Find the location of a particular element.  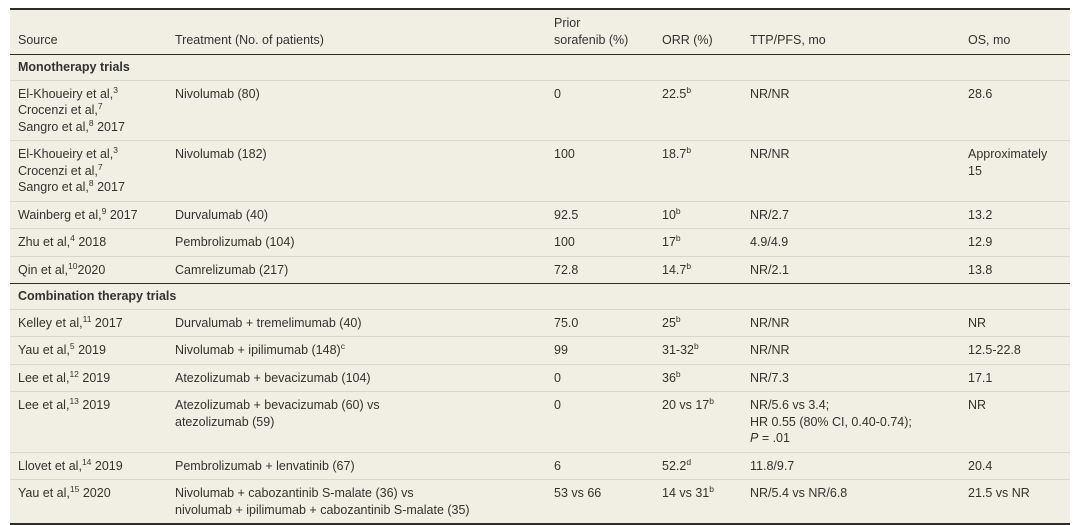

cell-prior-sorafenib: 72.8 is located at coordinates (600, 269).